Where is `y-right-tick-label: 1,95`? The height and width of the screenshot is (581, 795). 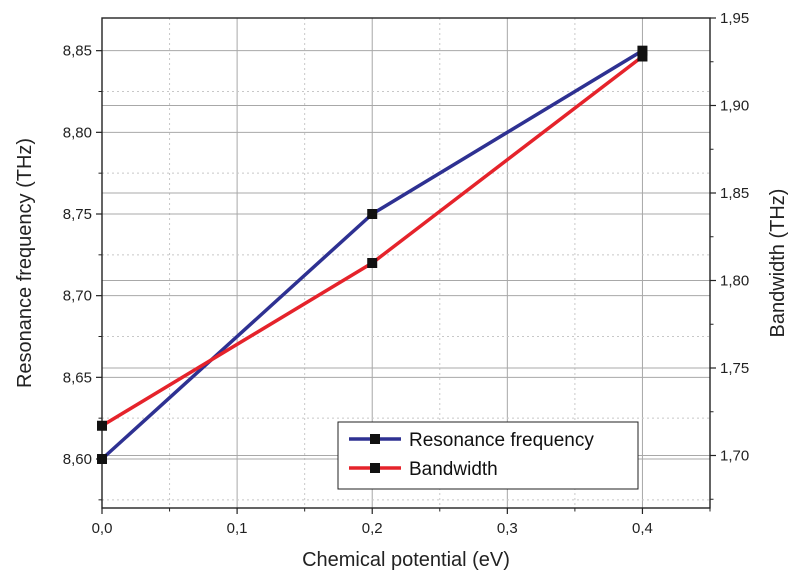 y-right-tick-label: 1,95 is located at coordinates (734, 18).